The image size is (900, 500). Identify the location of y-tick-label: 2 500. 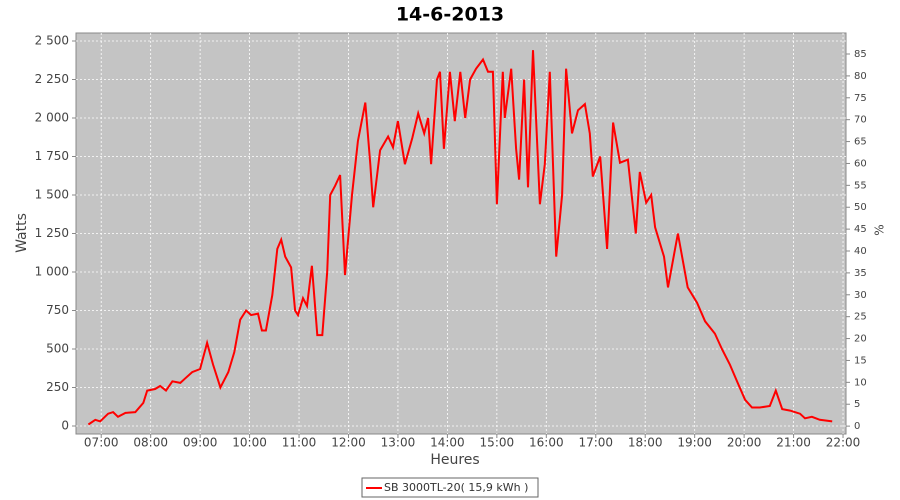
(52, 41).